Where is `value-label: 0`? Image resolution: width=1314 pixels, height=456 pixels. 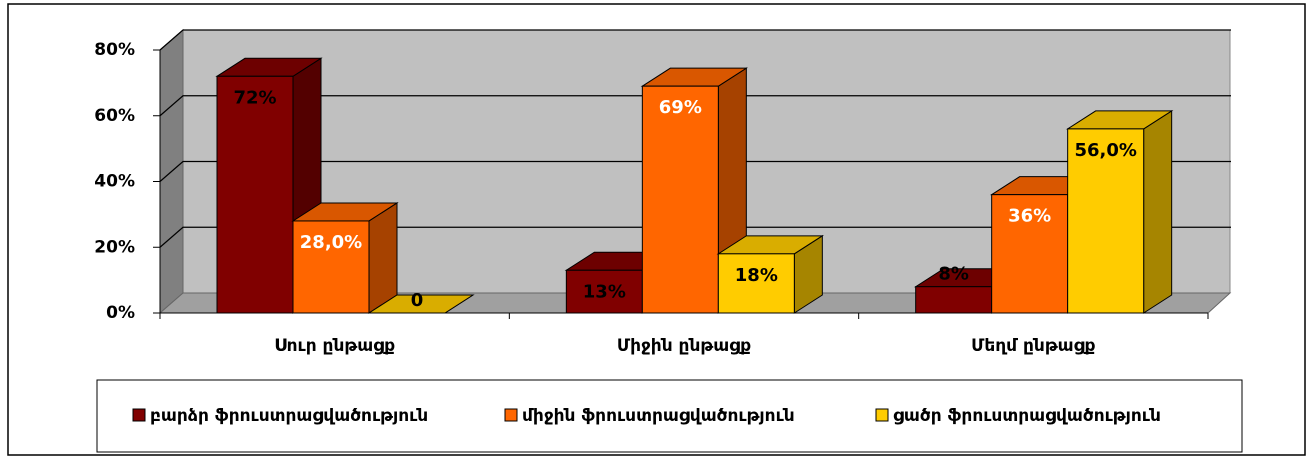 value-label: 0 is located at coordinates (417, 300).